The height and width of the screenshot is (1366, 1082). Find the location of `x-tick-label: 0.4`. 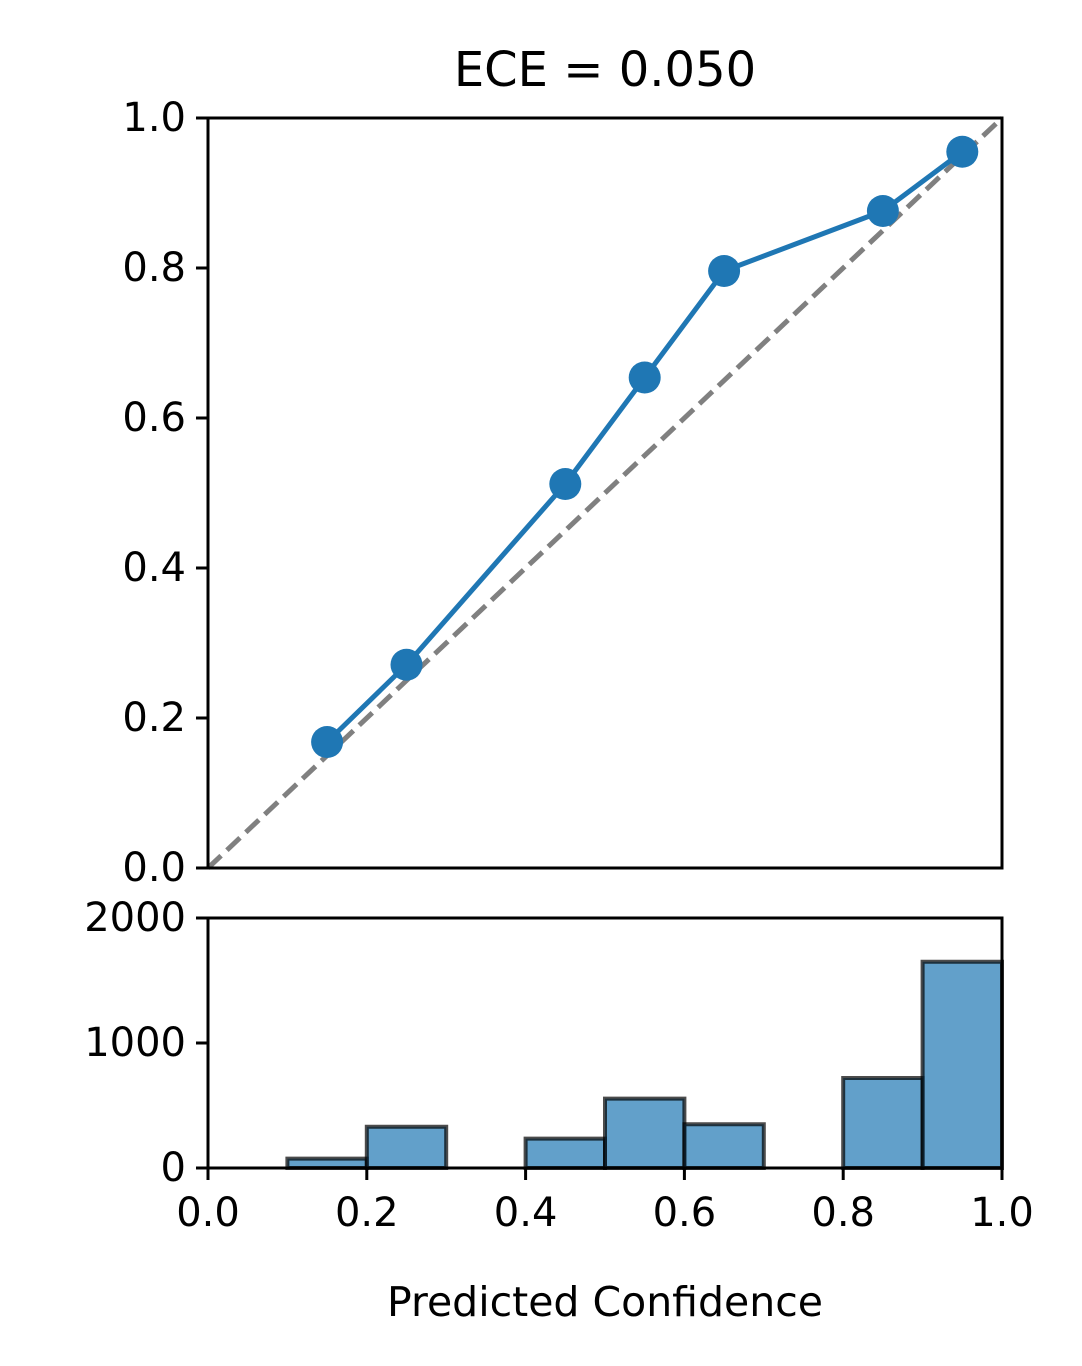

x-tick-label: 0.4 is located at coordinates (526, 1213).